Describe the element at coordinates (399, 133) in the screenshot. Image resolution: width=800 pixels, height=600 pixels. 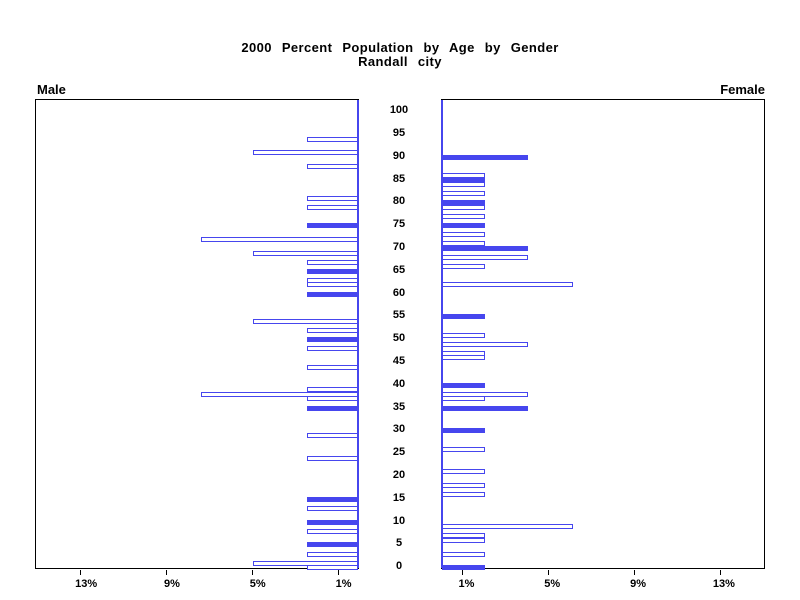
I see `age-tick-label-95: 95` at that location.